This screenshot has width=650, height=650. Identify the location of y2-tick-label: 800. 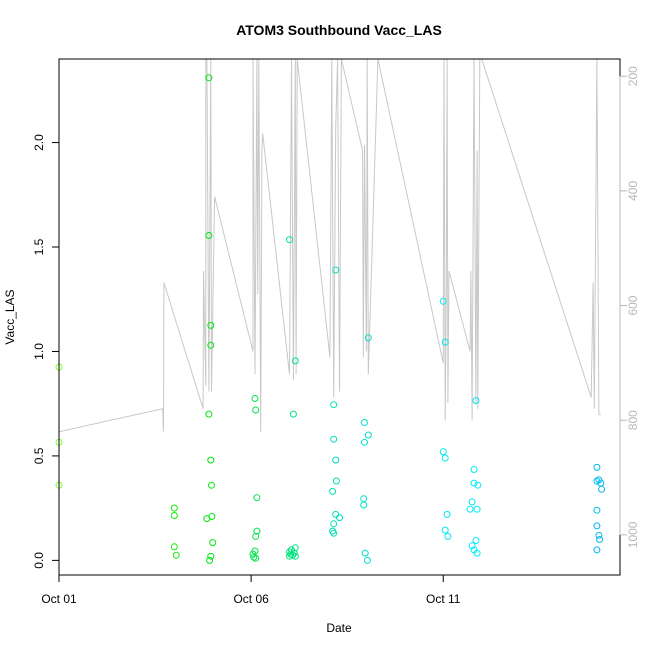
(633, 420).